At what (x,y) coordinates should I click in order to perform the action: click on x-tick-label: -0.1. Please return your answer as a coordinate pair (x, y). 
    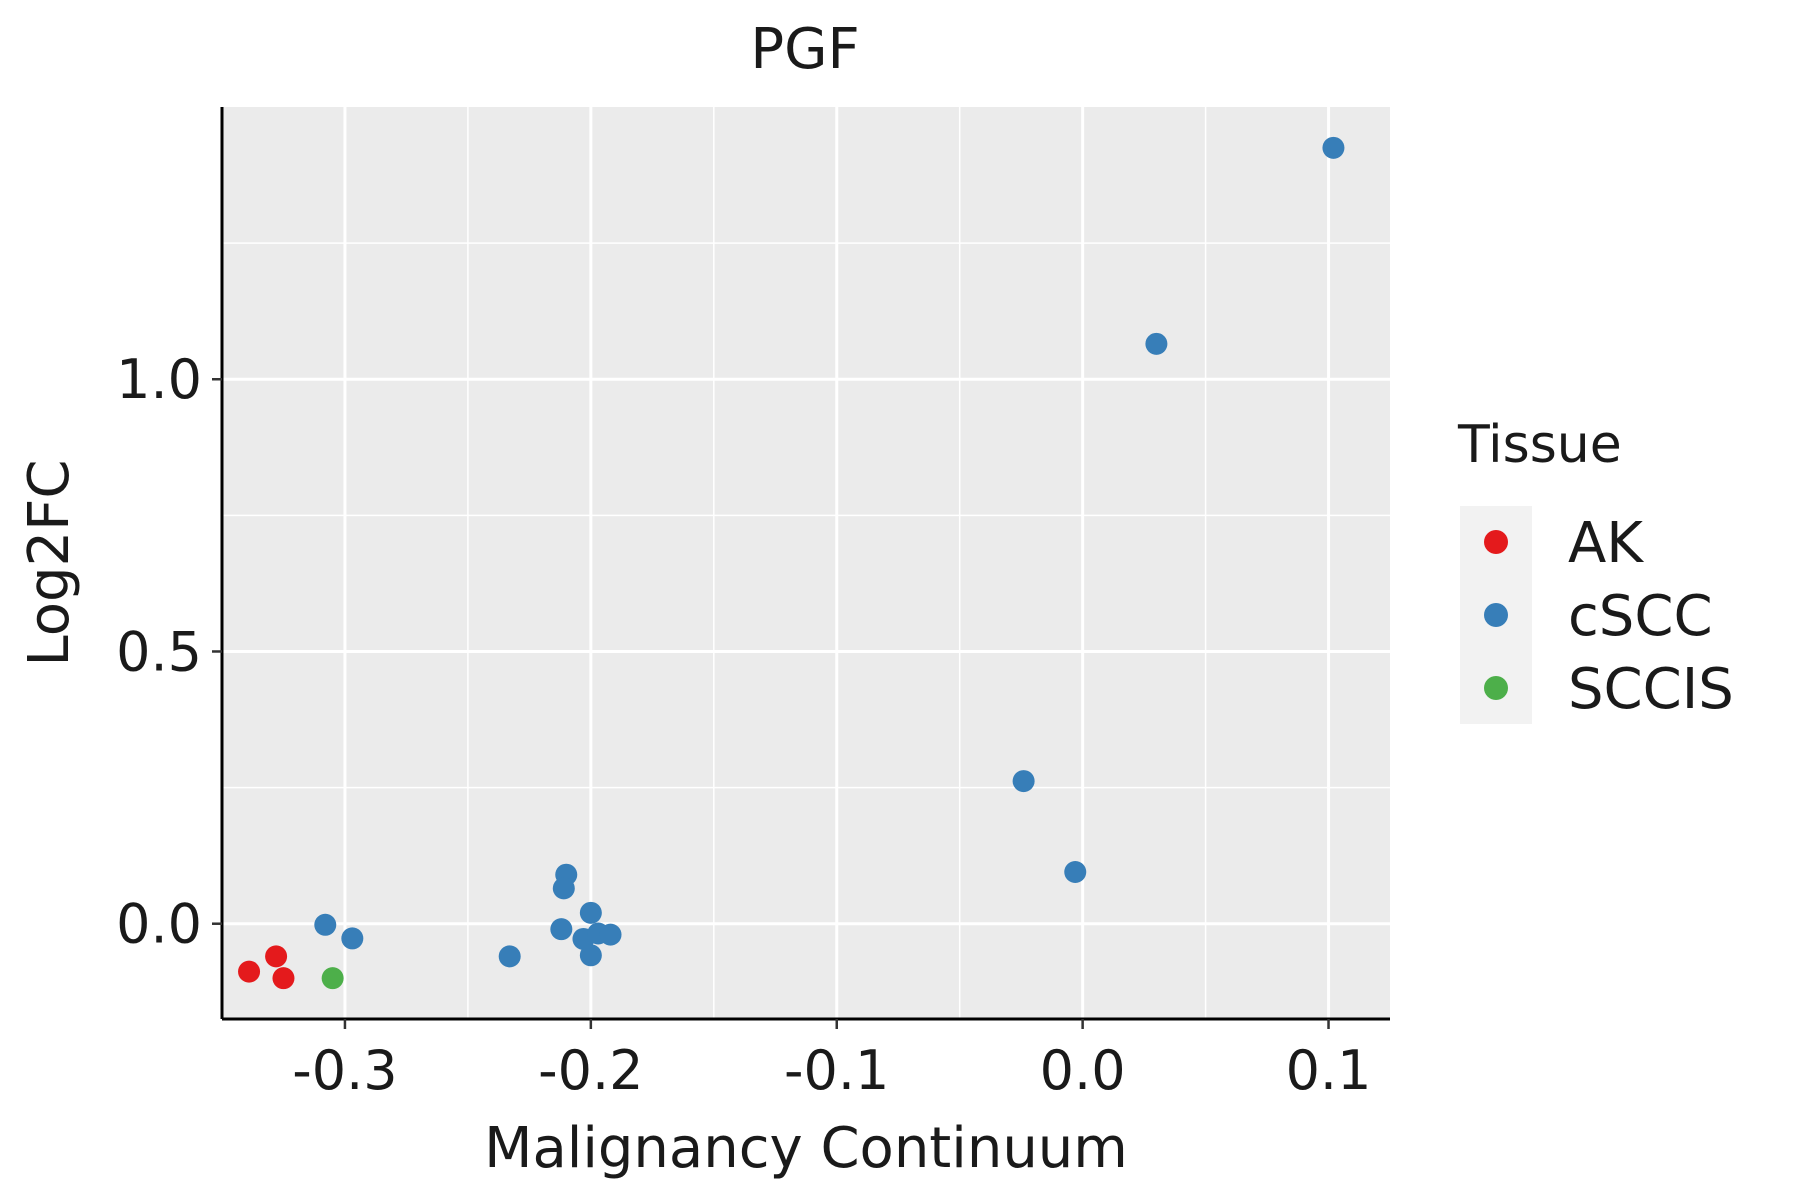
    Looking at the image, I should click on (836, 1070).